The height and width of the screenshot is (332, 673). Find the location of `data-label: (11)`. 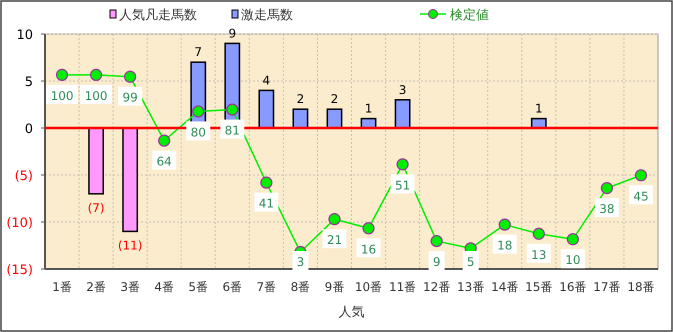

data-label: (11) is located at coordinates (130, 245).